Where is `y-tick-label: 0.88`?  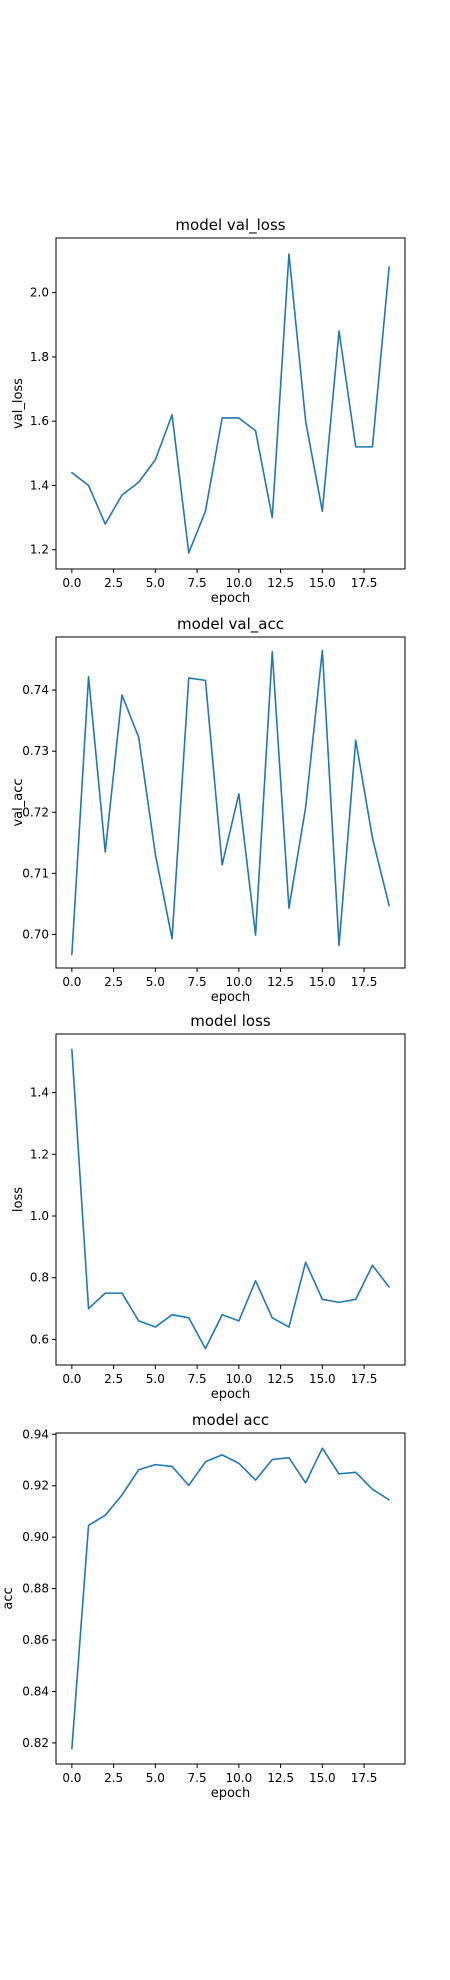 y-tick-label: 0.88 is located at coordinates (35, 1589).